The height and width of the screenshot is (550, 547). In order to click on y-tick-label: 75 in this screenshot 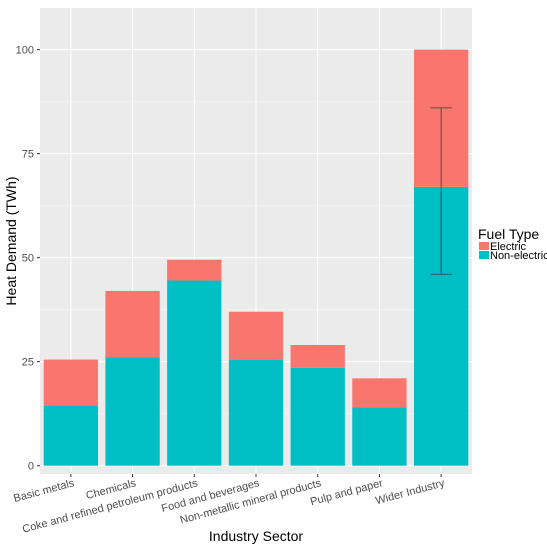, I will do `click(28, 155)`.